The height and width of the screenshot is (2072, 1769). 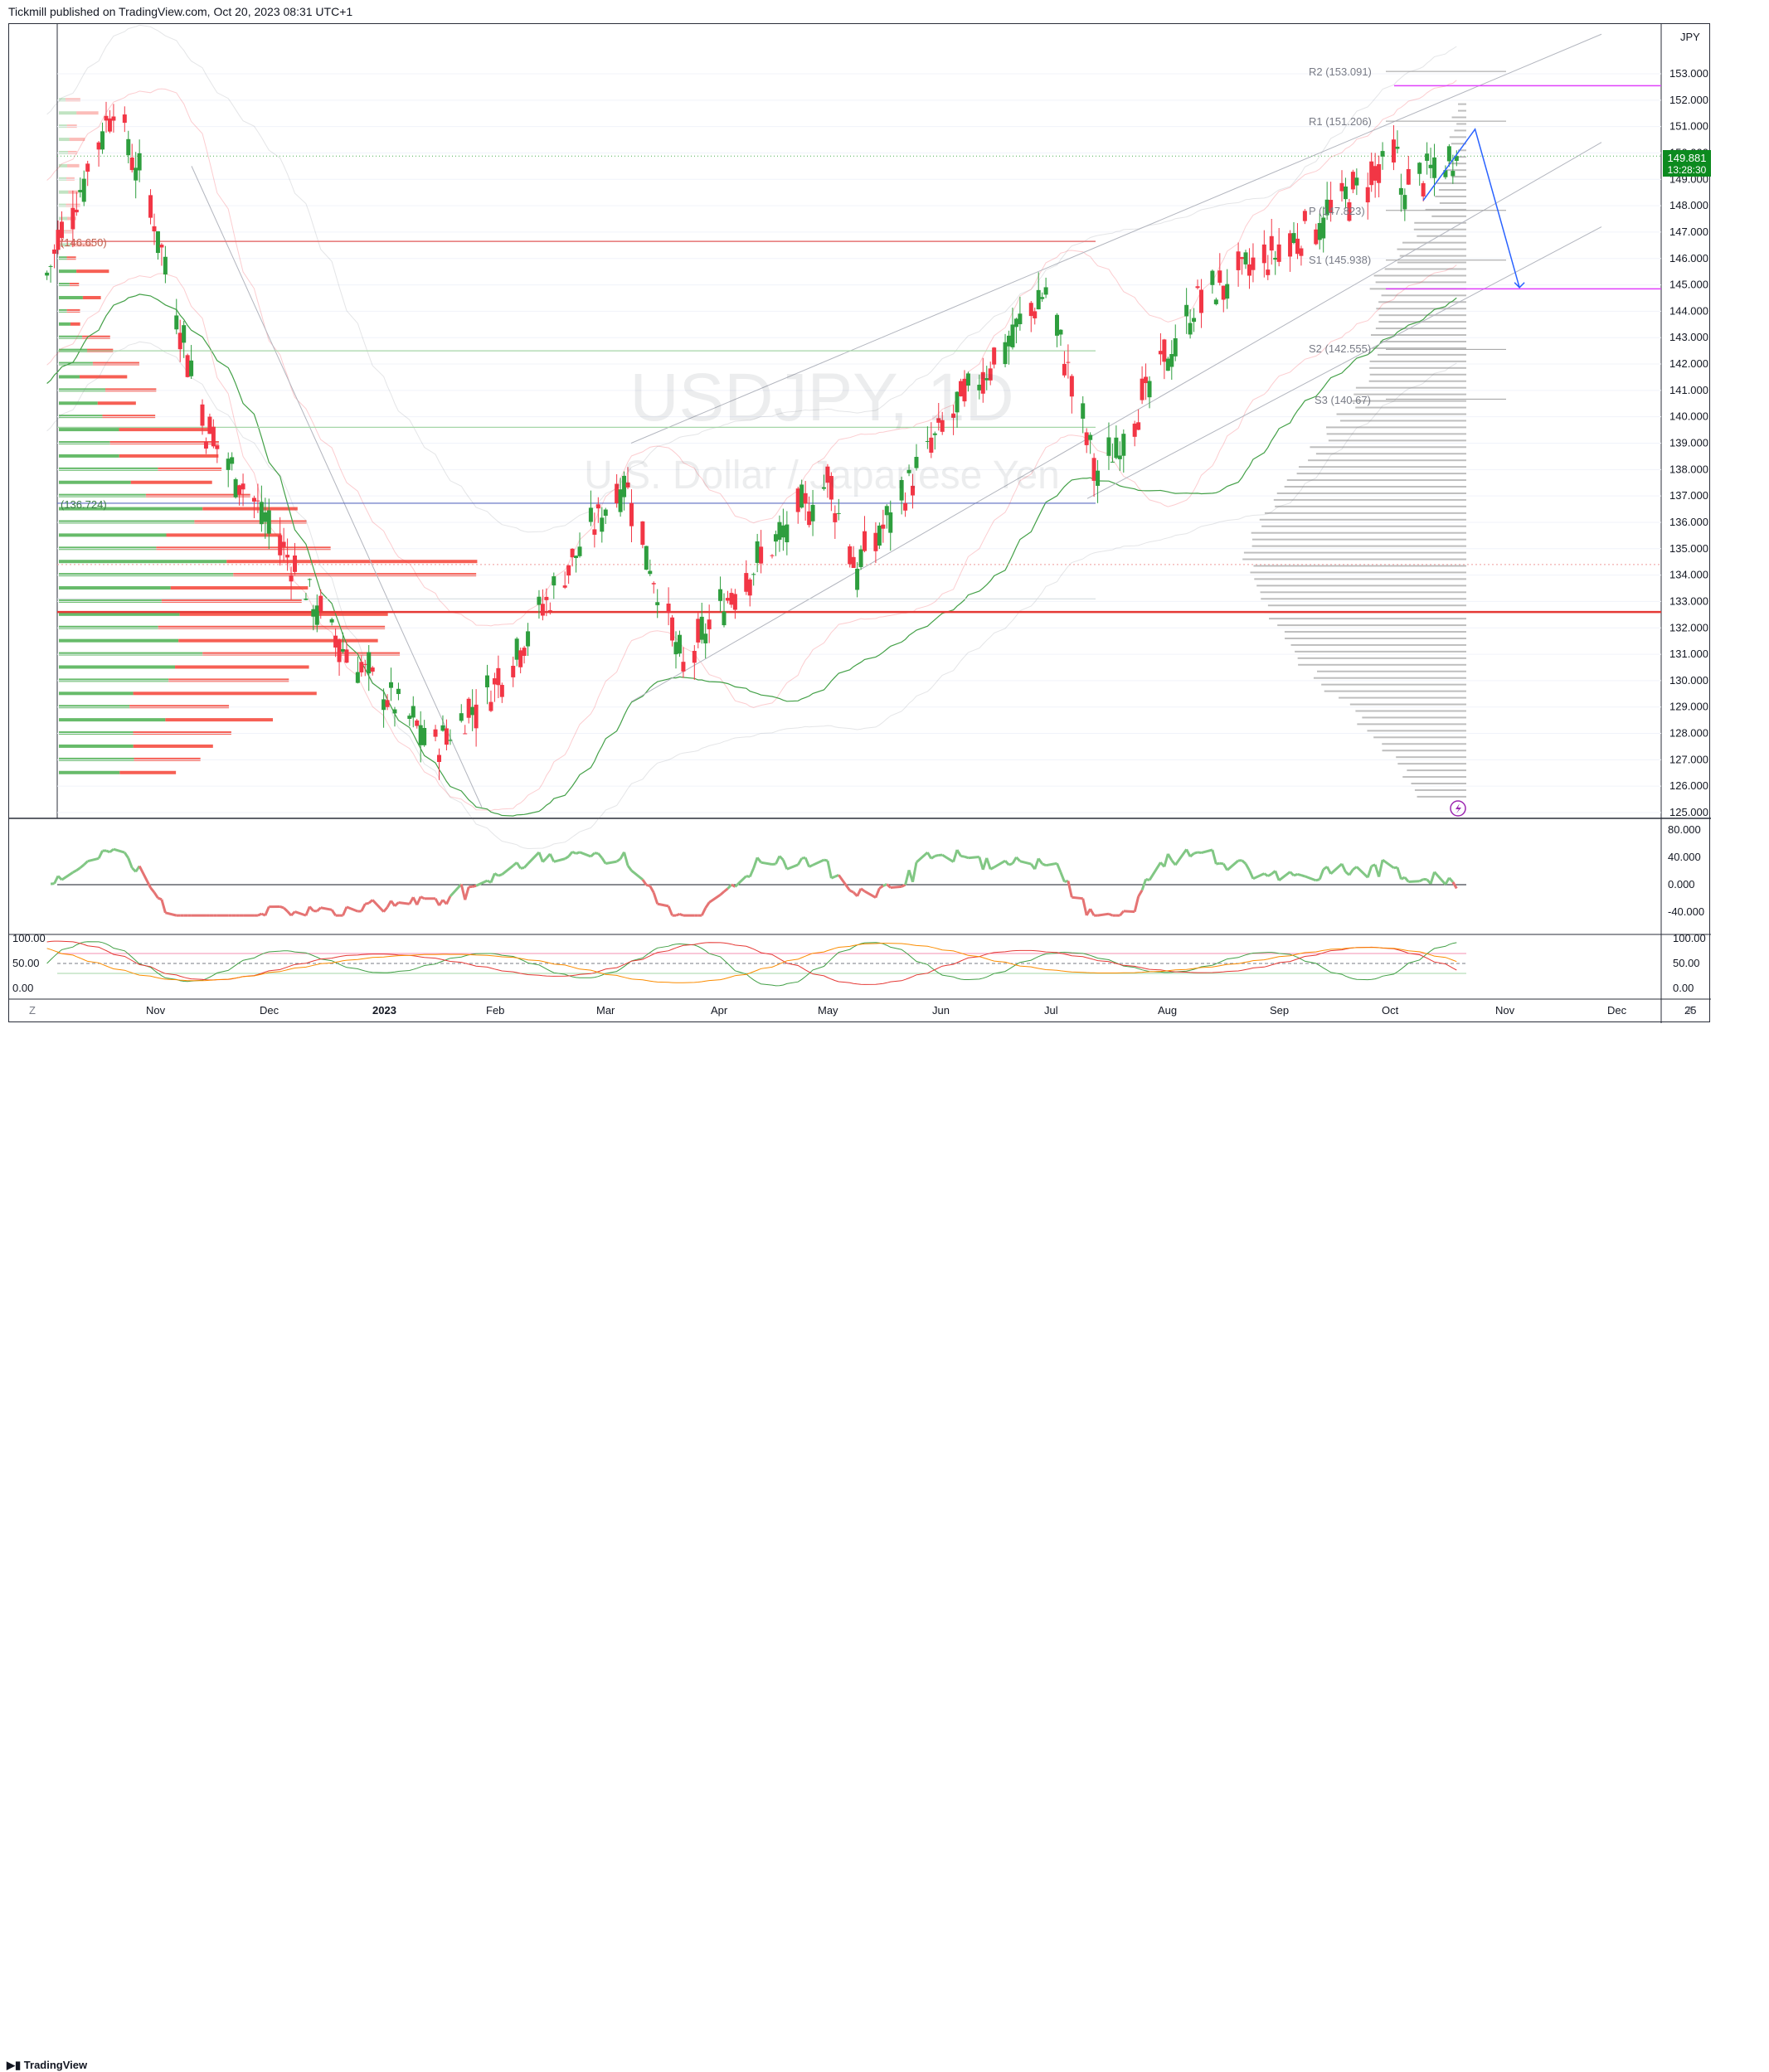 I want to click on time-tick-label: Jul, so click(x=1051, y=1011).